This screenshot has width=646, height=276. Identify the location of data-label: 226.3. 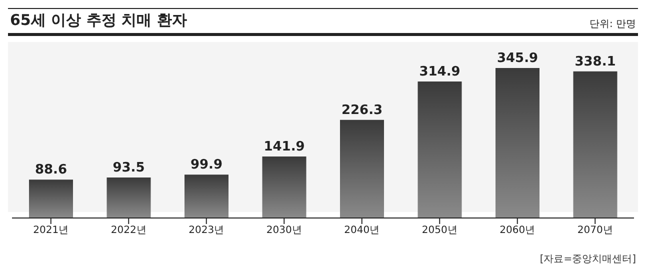
(362, 110).